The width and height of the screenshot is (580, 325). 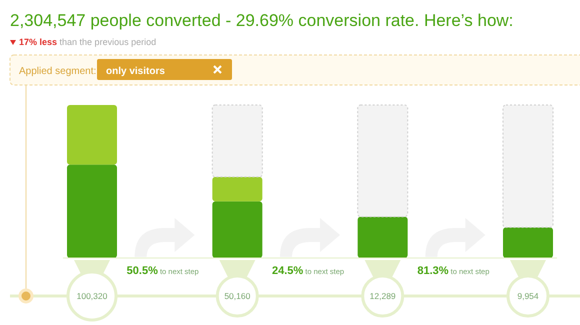 I want to click on x-tick-label: 9,954, so click(x=528, y=296).